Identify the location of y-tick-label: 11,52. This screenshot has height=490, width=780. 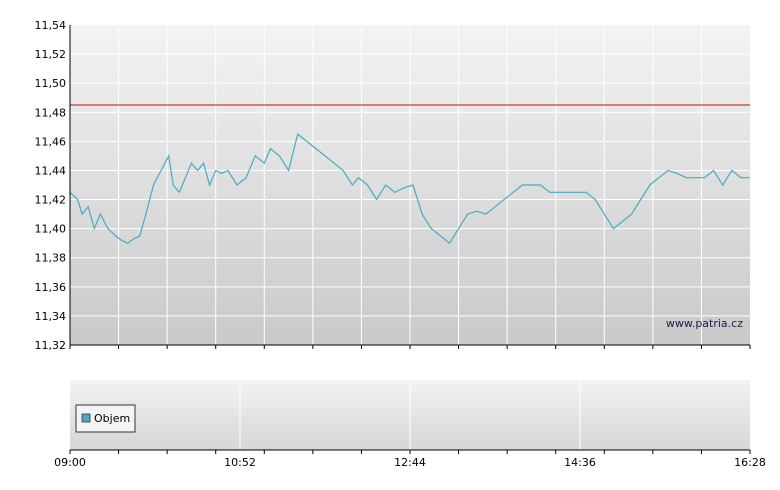
(51, 54).